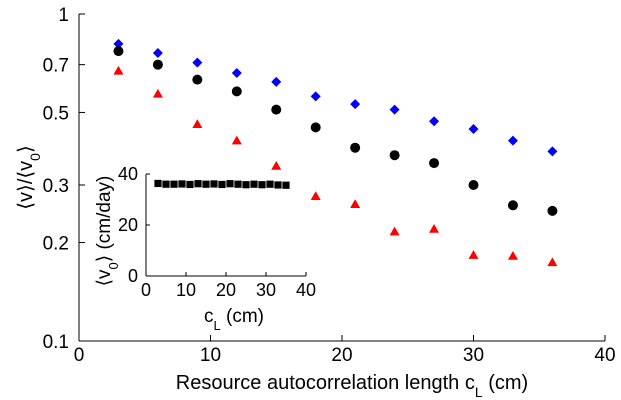 This screenshot has height=400, width=621. What do you see at coordinates (341, 355) in the screenshot?
I see `main-x-tick-label: 20` at bounding box center [341, 355].